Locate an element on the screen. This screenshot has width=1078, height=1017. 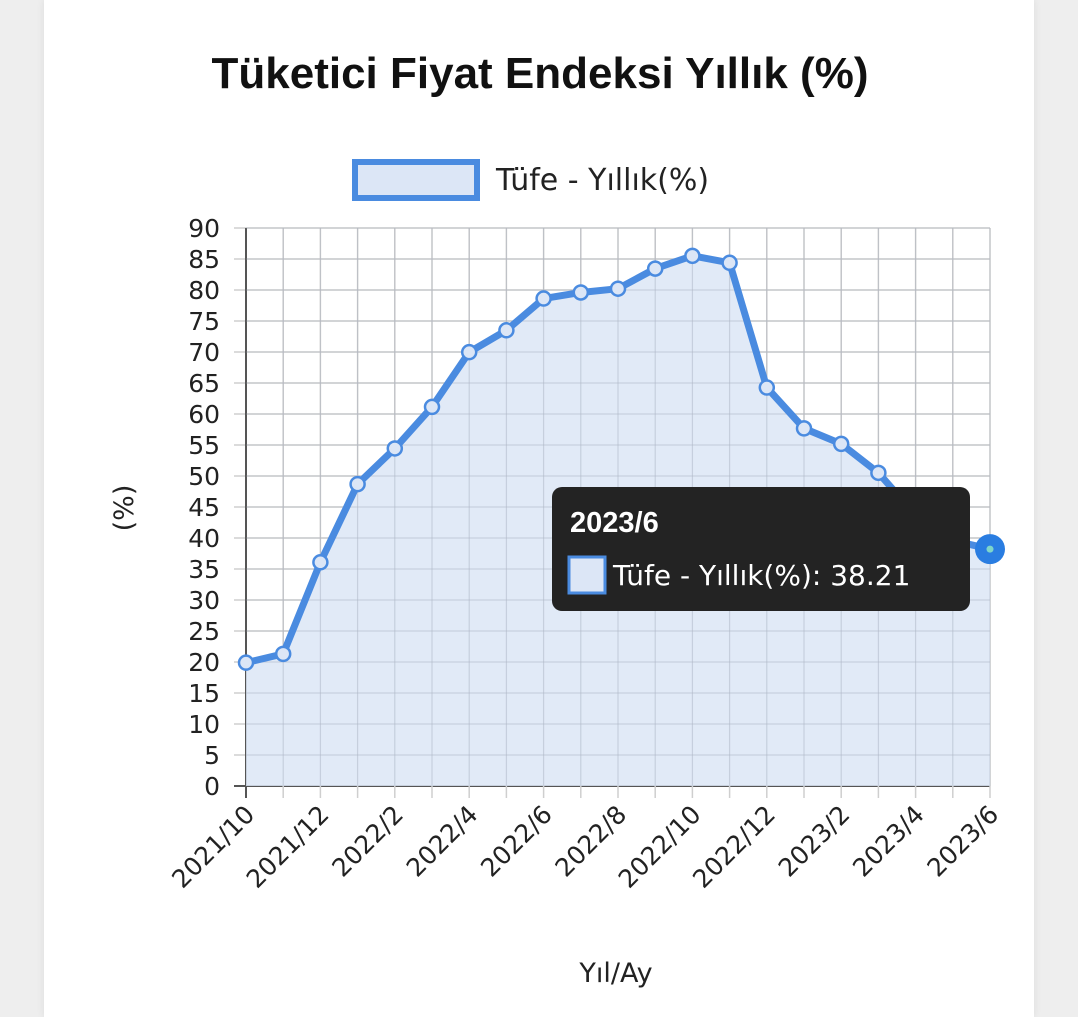
y-tick-label: 15 is located at coordinates (204, 693).